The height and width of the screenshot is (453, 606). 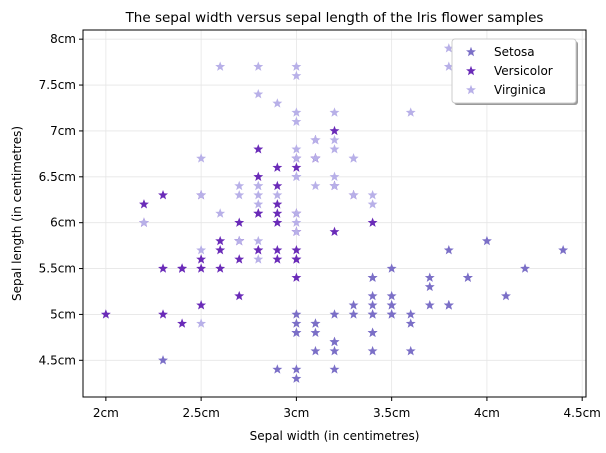 What do you see at coordinates (514, 52) in the screenshot?
I see `legend-label: Setosa` at bounding box center [514, 52].